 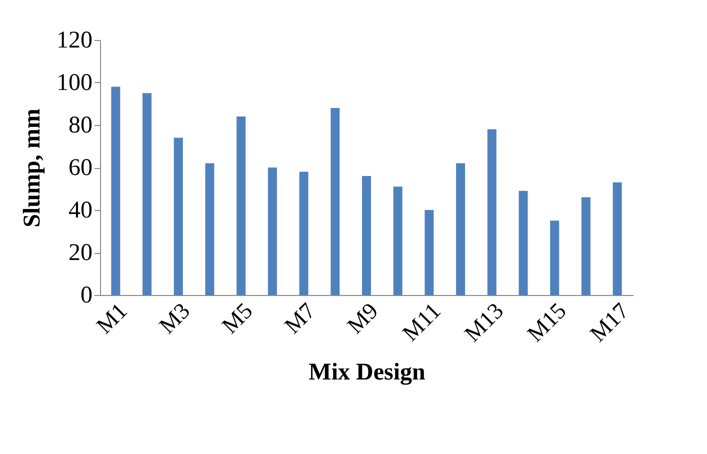 What do you see at coordinates (80, 125) in the screenshot?
I see `y-tick-label: 80` at bounding box center [80, 125].